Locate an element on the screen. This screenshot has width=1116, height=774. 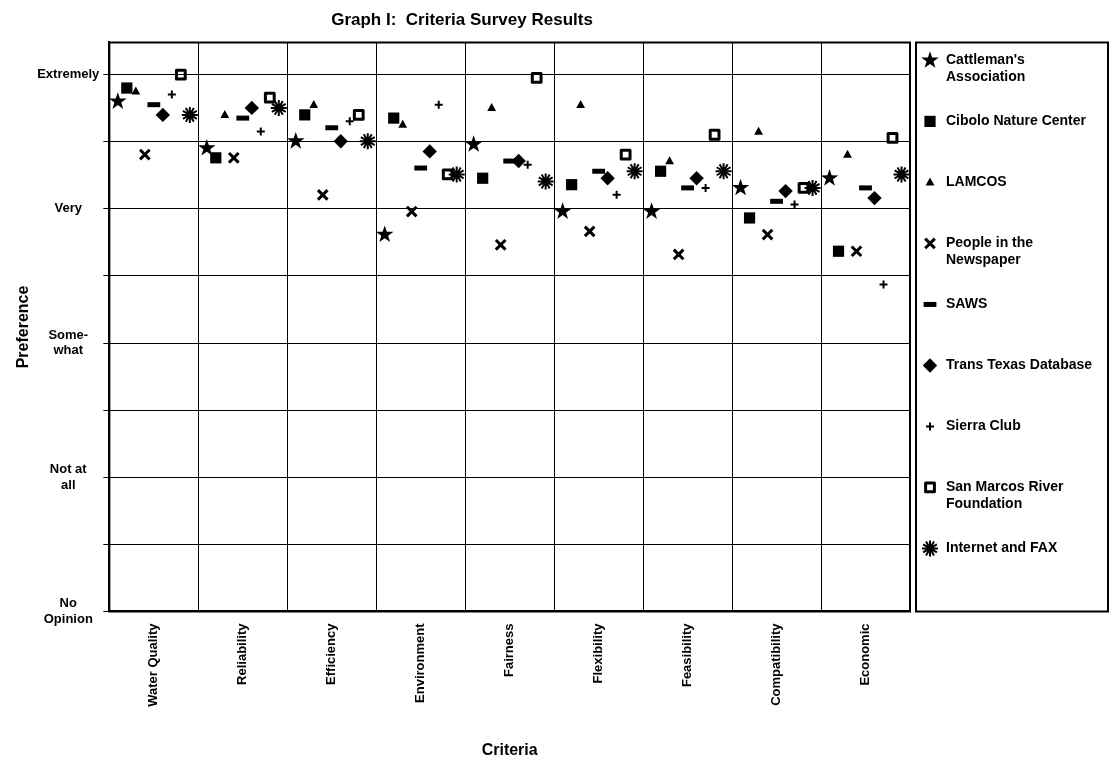
x-tick-label: Water Quality is located at coordinates (153, 664).